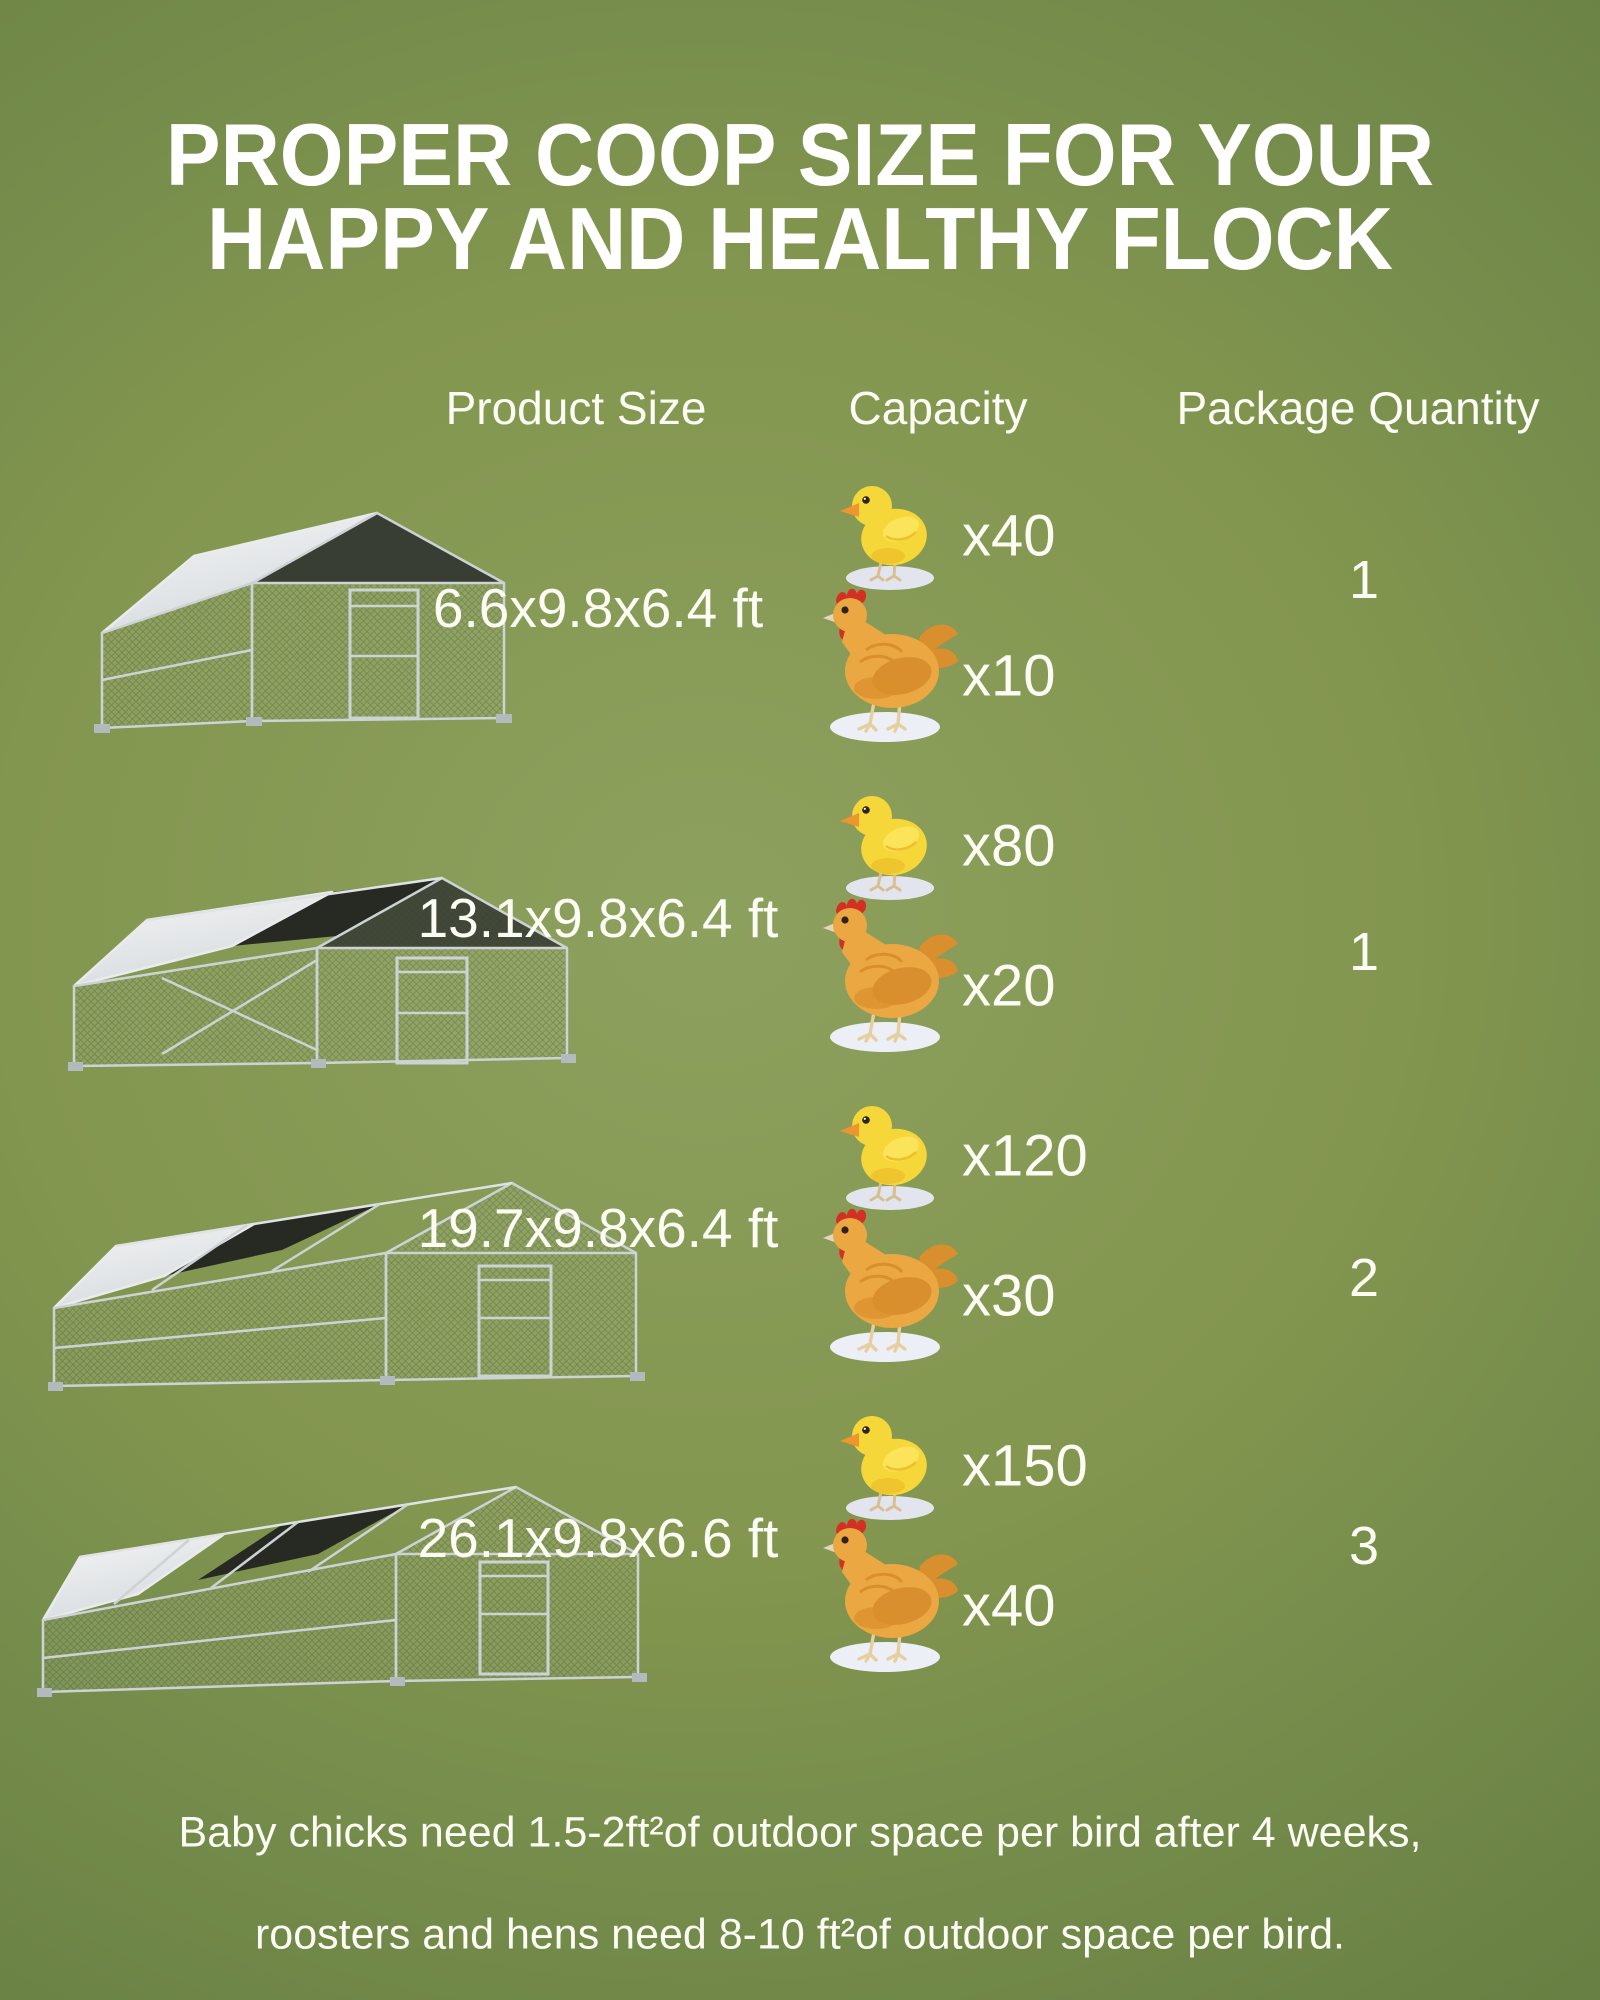  Describe the element at coordinates (366, 1275) in the screenshot. I see `coop-image-3-sections` at that location.